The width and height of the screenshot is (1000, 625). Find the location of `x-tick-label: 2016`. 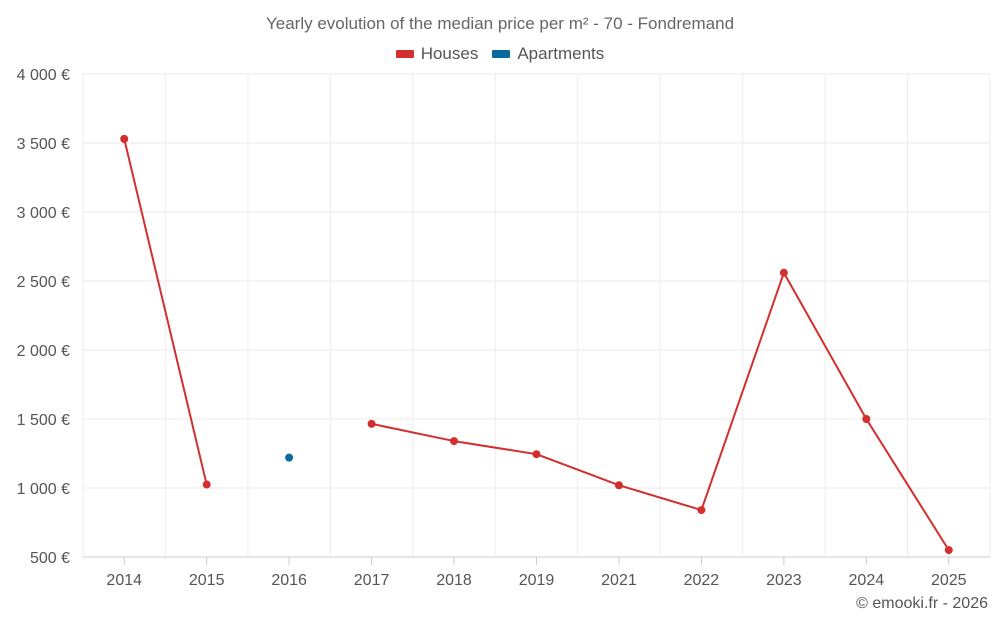

x-tick-label: 2016 is located at coordinates (289, 580).